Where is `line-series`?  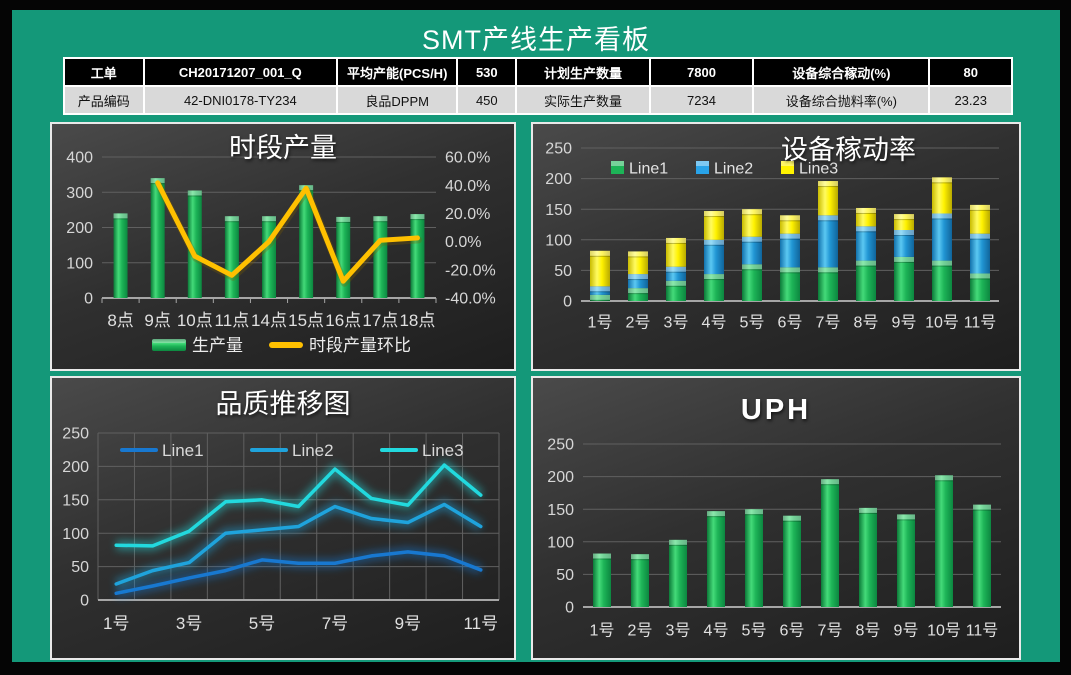 line-series is located at coordinates (299, 529).